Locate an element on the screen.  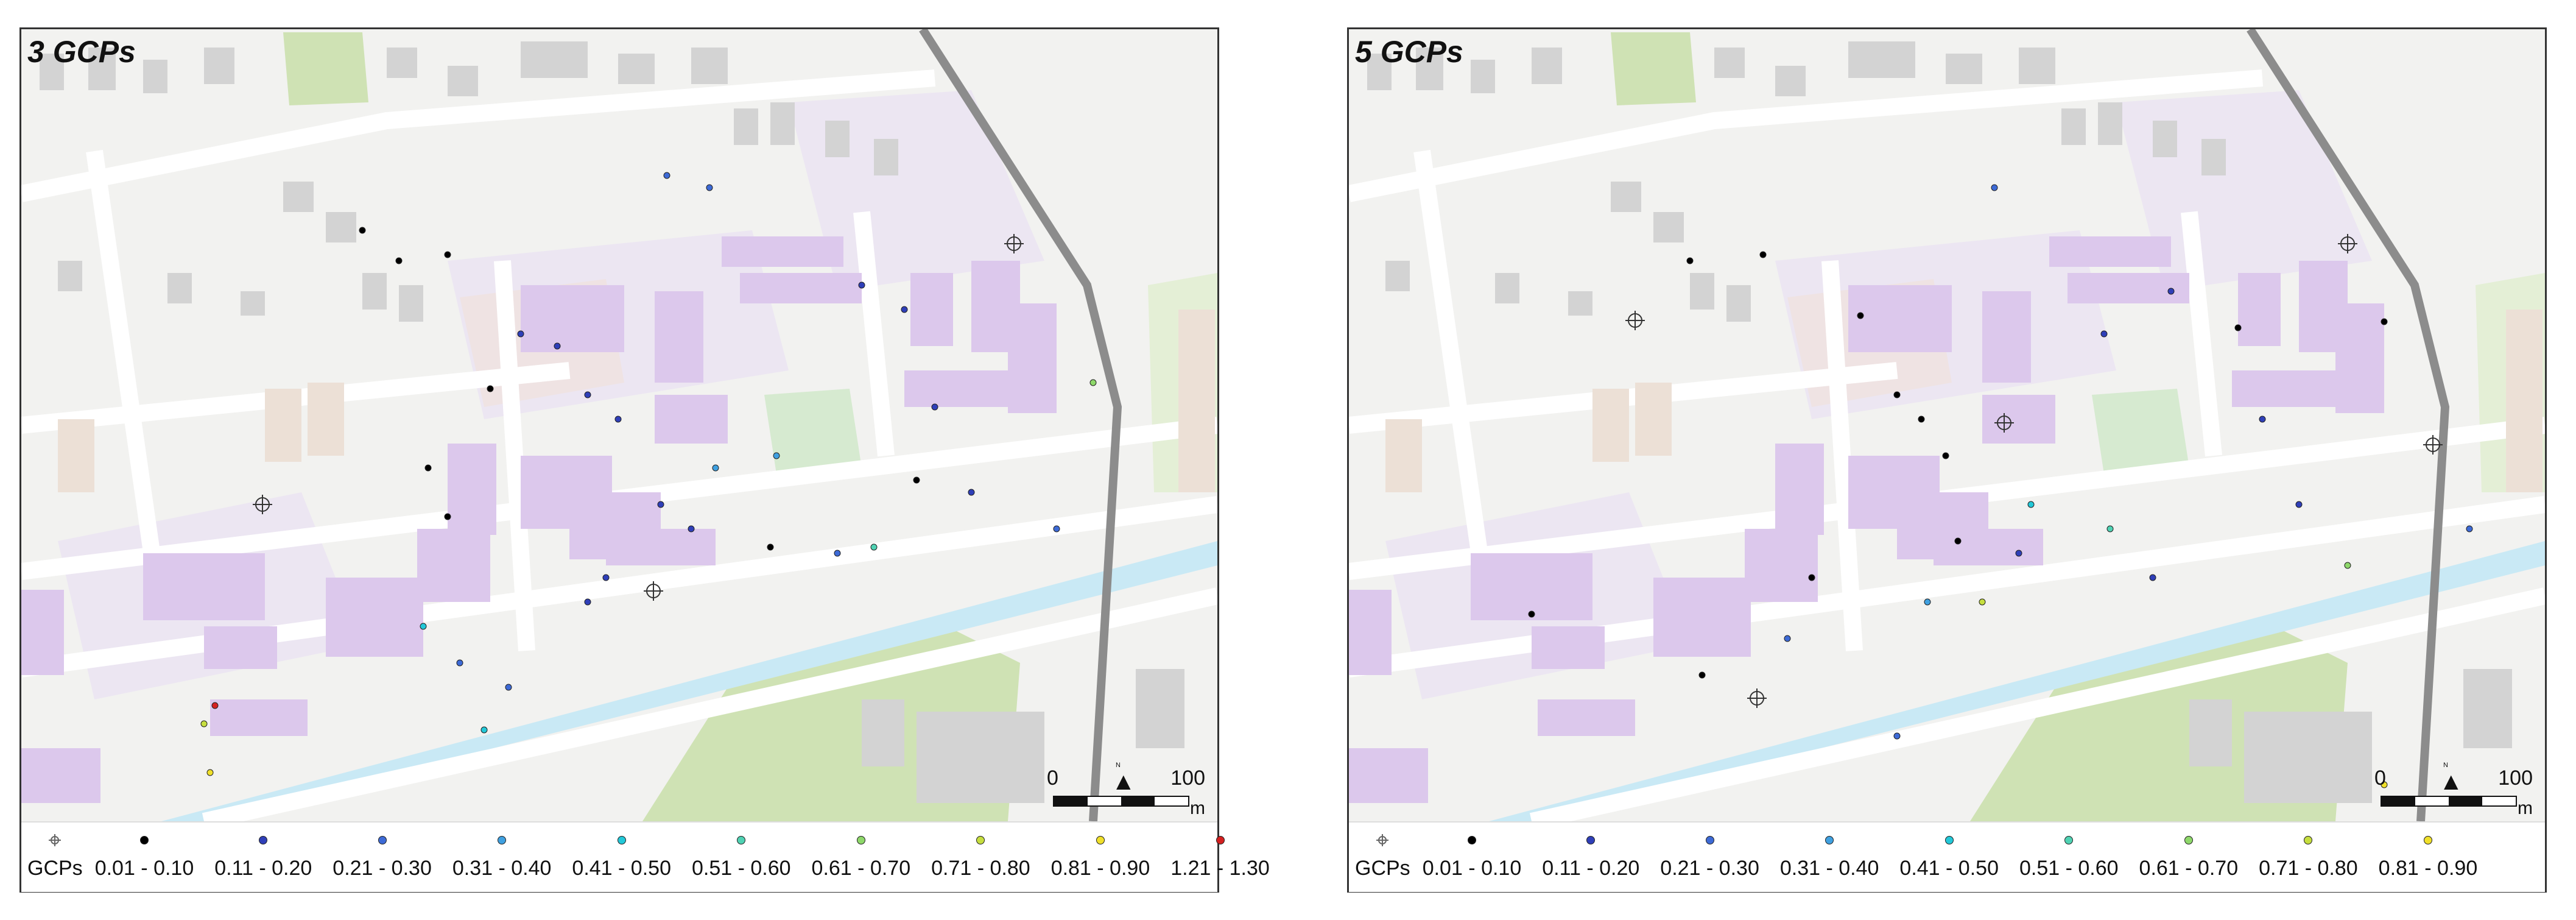
legend-label: 1.21 - 1.30 is located at coordinates (1220, 868).